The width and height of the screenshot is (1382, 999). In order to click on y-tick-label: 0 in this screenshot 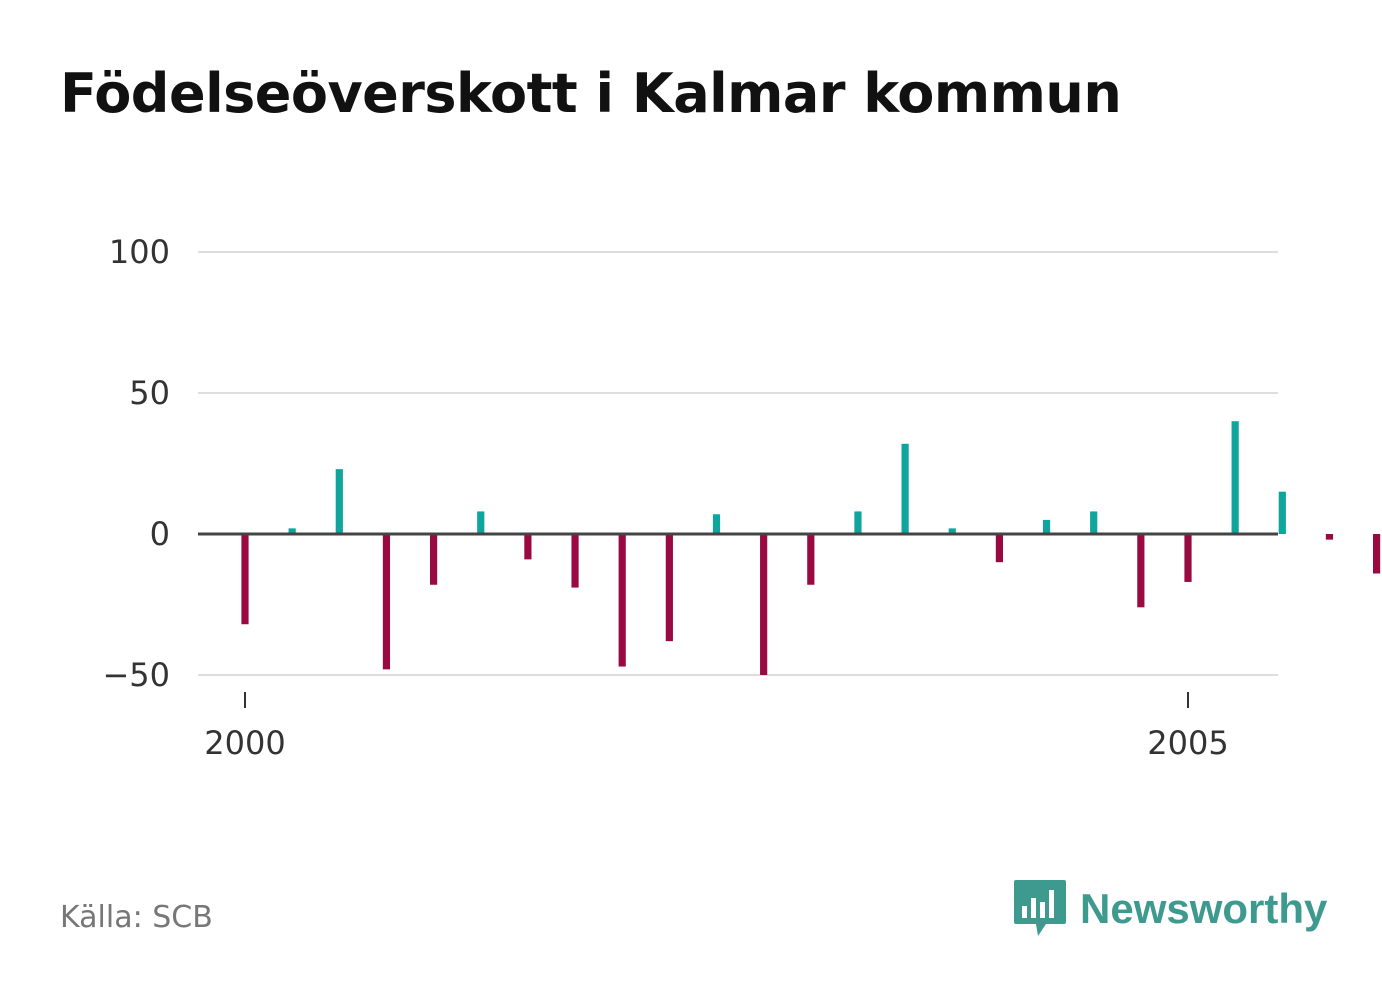, I will do `click(160, 534)`.